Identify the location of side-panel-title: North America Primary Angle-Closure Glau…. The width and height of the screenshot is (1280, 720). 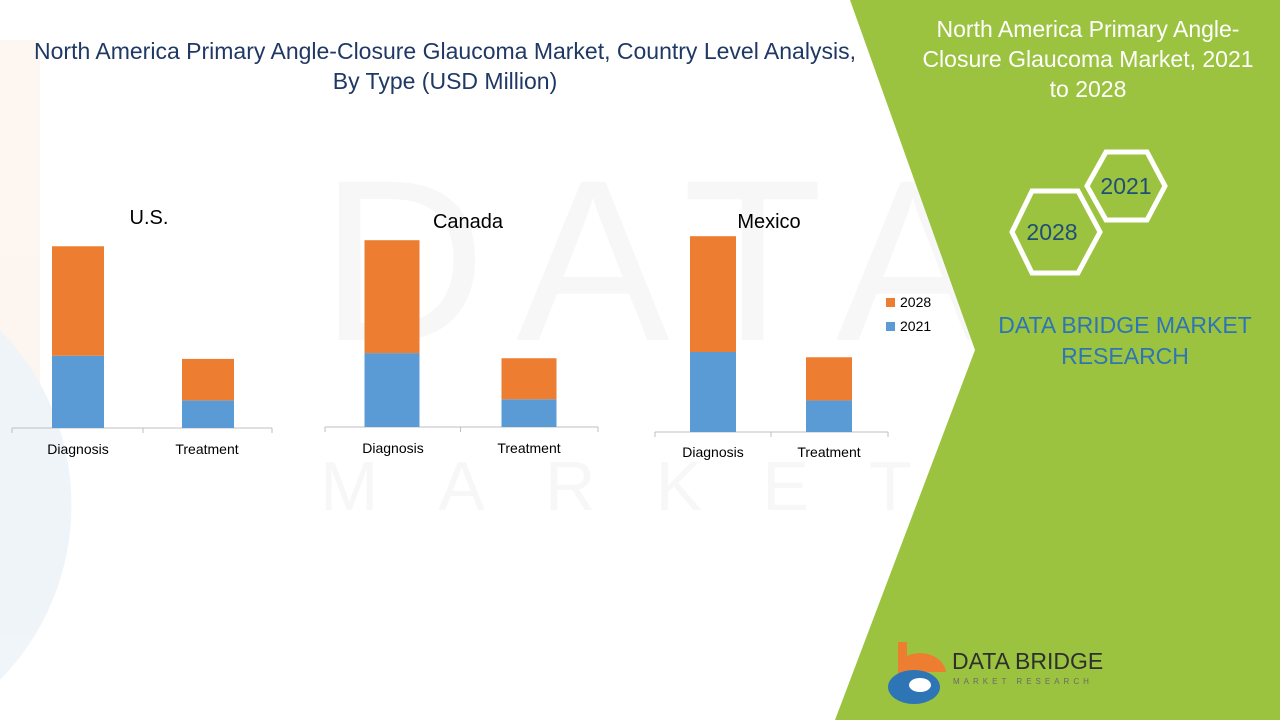
(1088, 59).